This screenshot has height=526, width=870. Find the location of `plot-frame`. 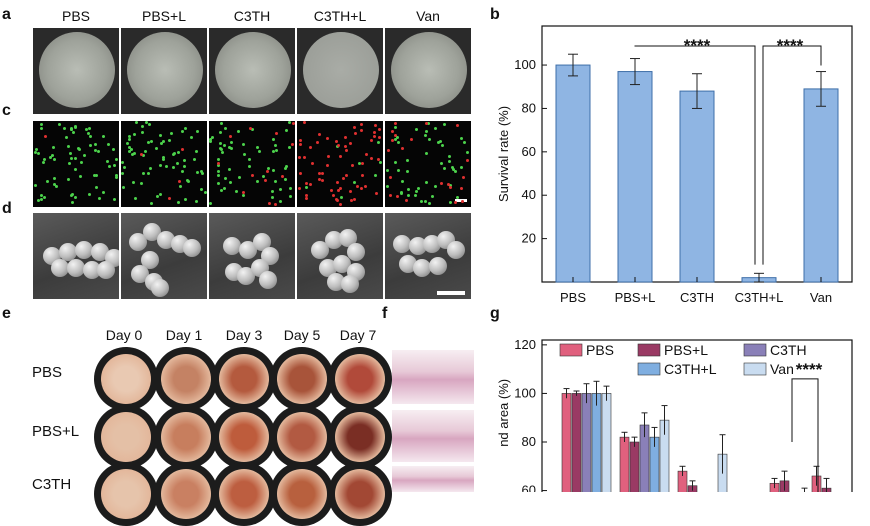

plot-frame is located at coordinates (697, 415).